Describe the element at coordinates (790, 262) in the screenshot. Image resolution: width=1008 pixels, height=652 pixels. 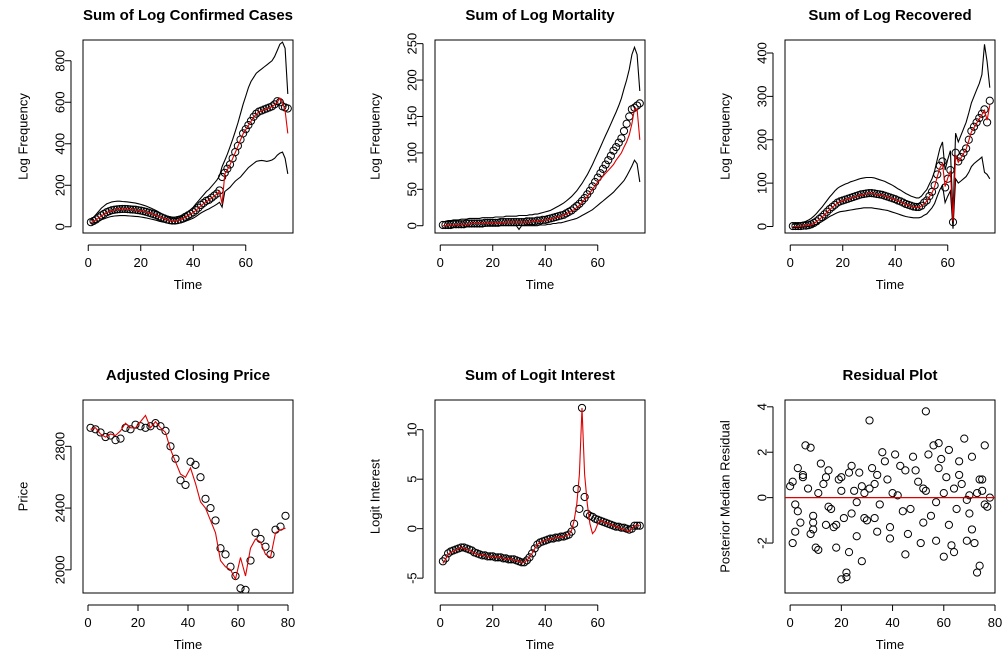
I see `x-tick-label: 0` at that location.